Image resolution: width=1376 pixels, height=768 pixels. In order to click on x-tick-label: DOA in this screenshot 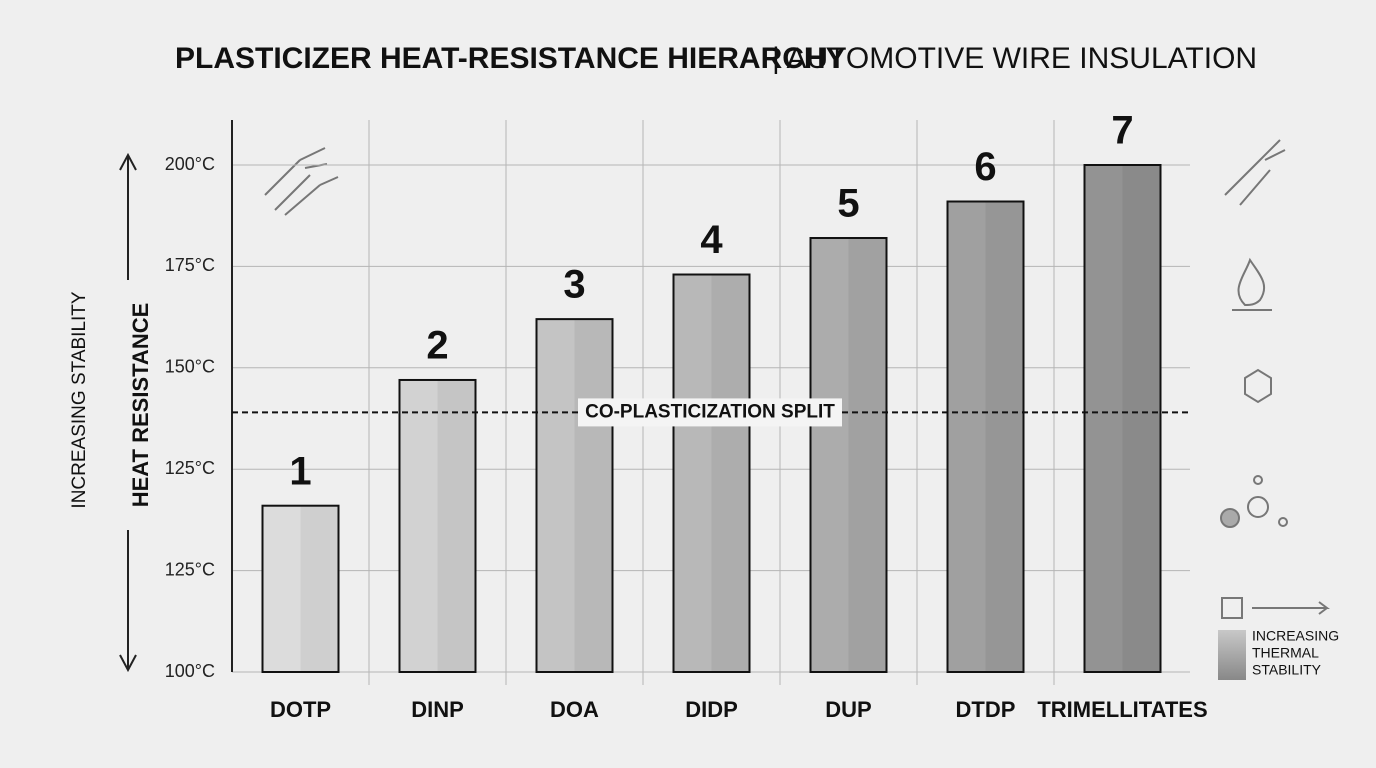, I will do `click(574, 709)`.